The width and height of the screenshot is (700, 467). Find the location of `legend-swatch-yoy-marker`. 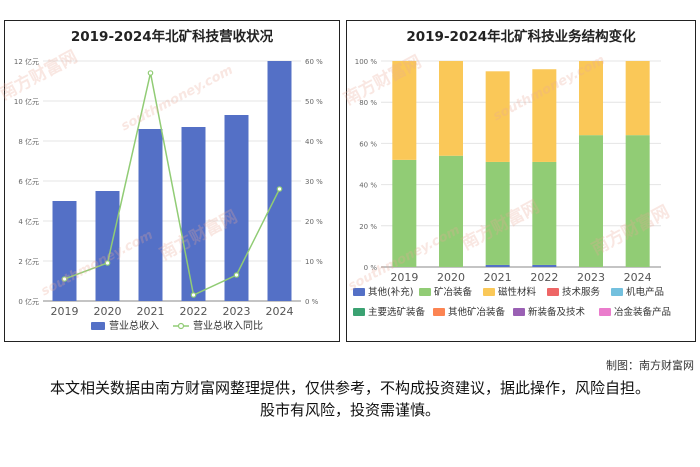

legend-swatch-yoy-marker is located at coordinates (181, 326).